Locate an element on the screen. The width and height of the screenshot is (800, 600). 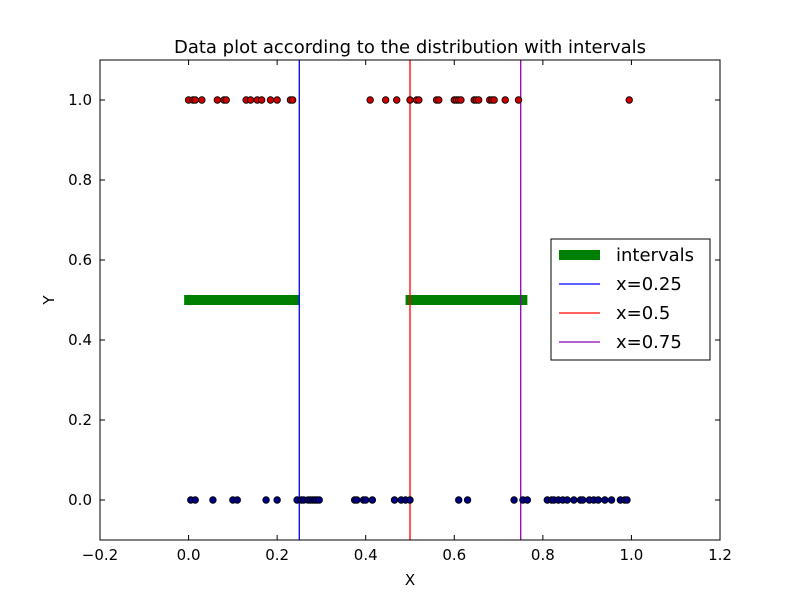
y-tick-label: 0.8 is located at coordinates (80, 180).